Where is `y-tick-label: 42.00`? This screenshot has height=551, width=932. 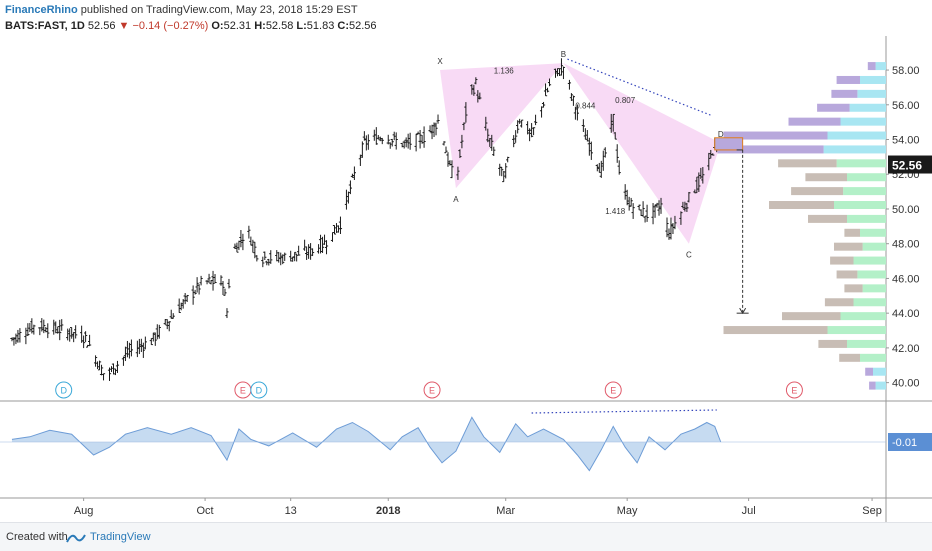
y-tick-label: 42.00 is located at coordinates (906, 349).